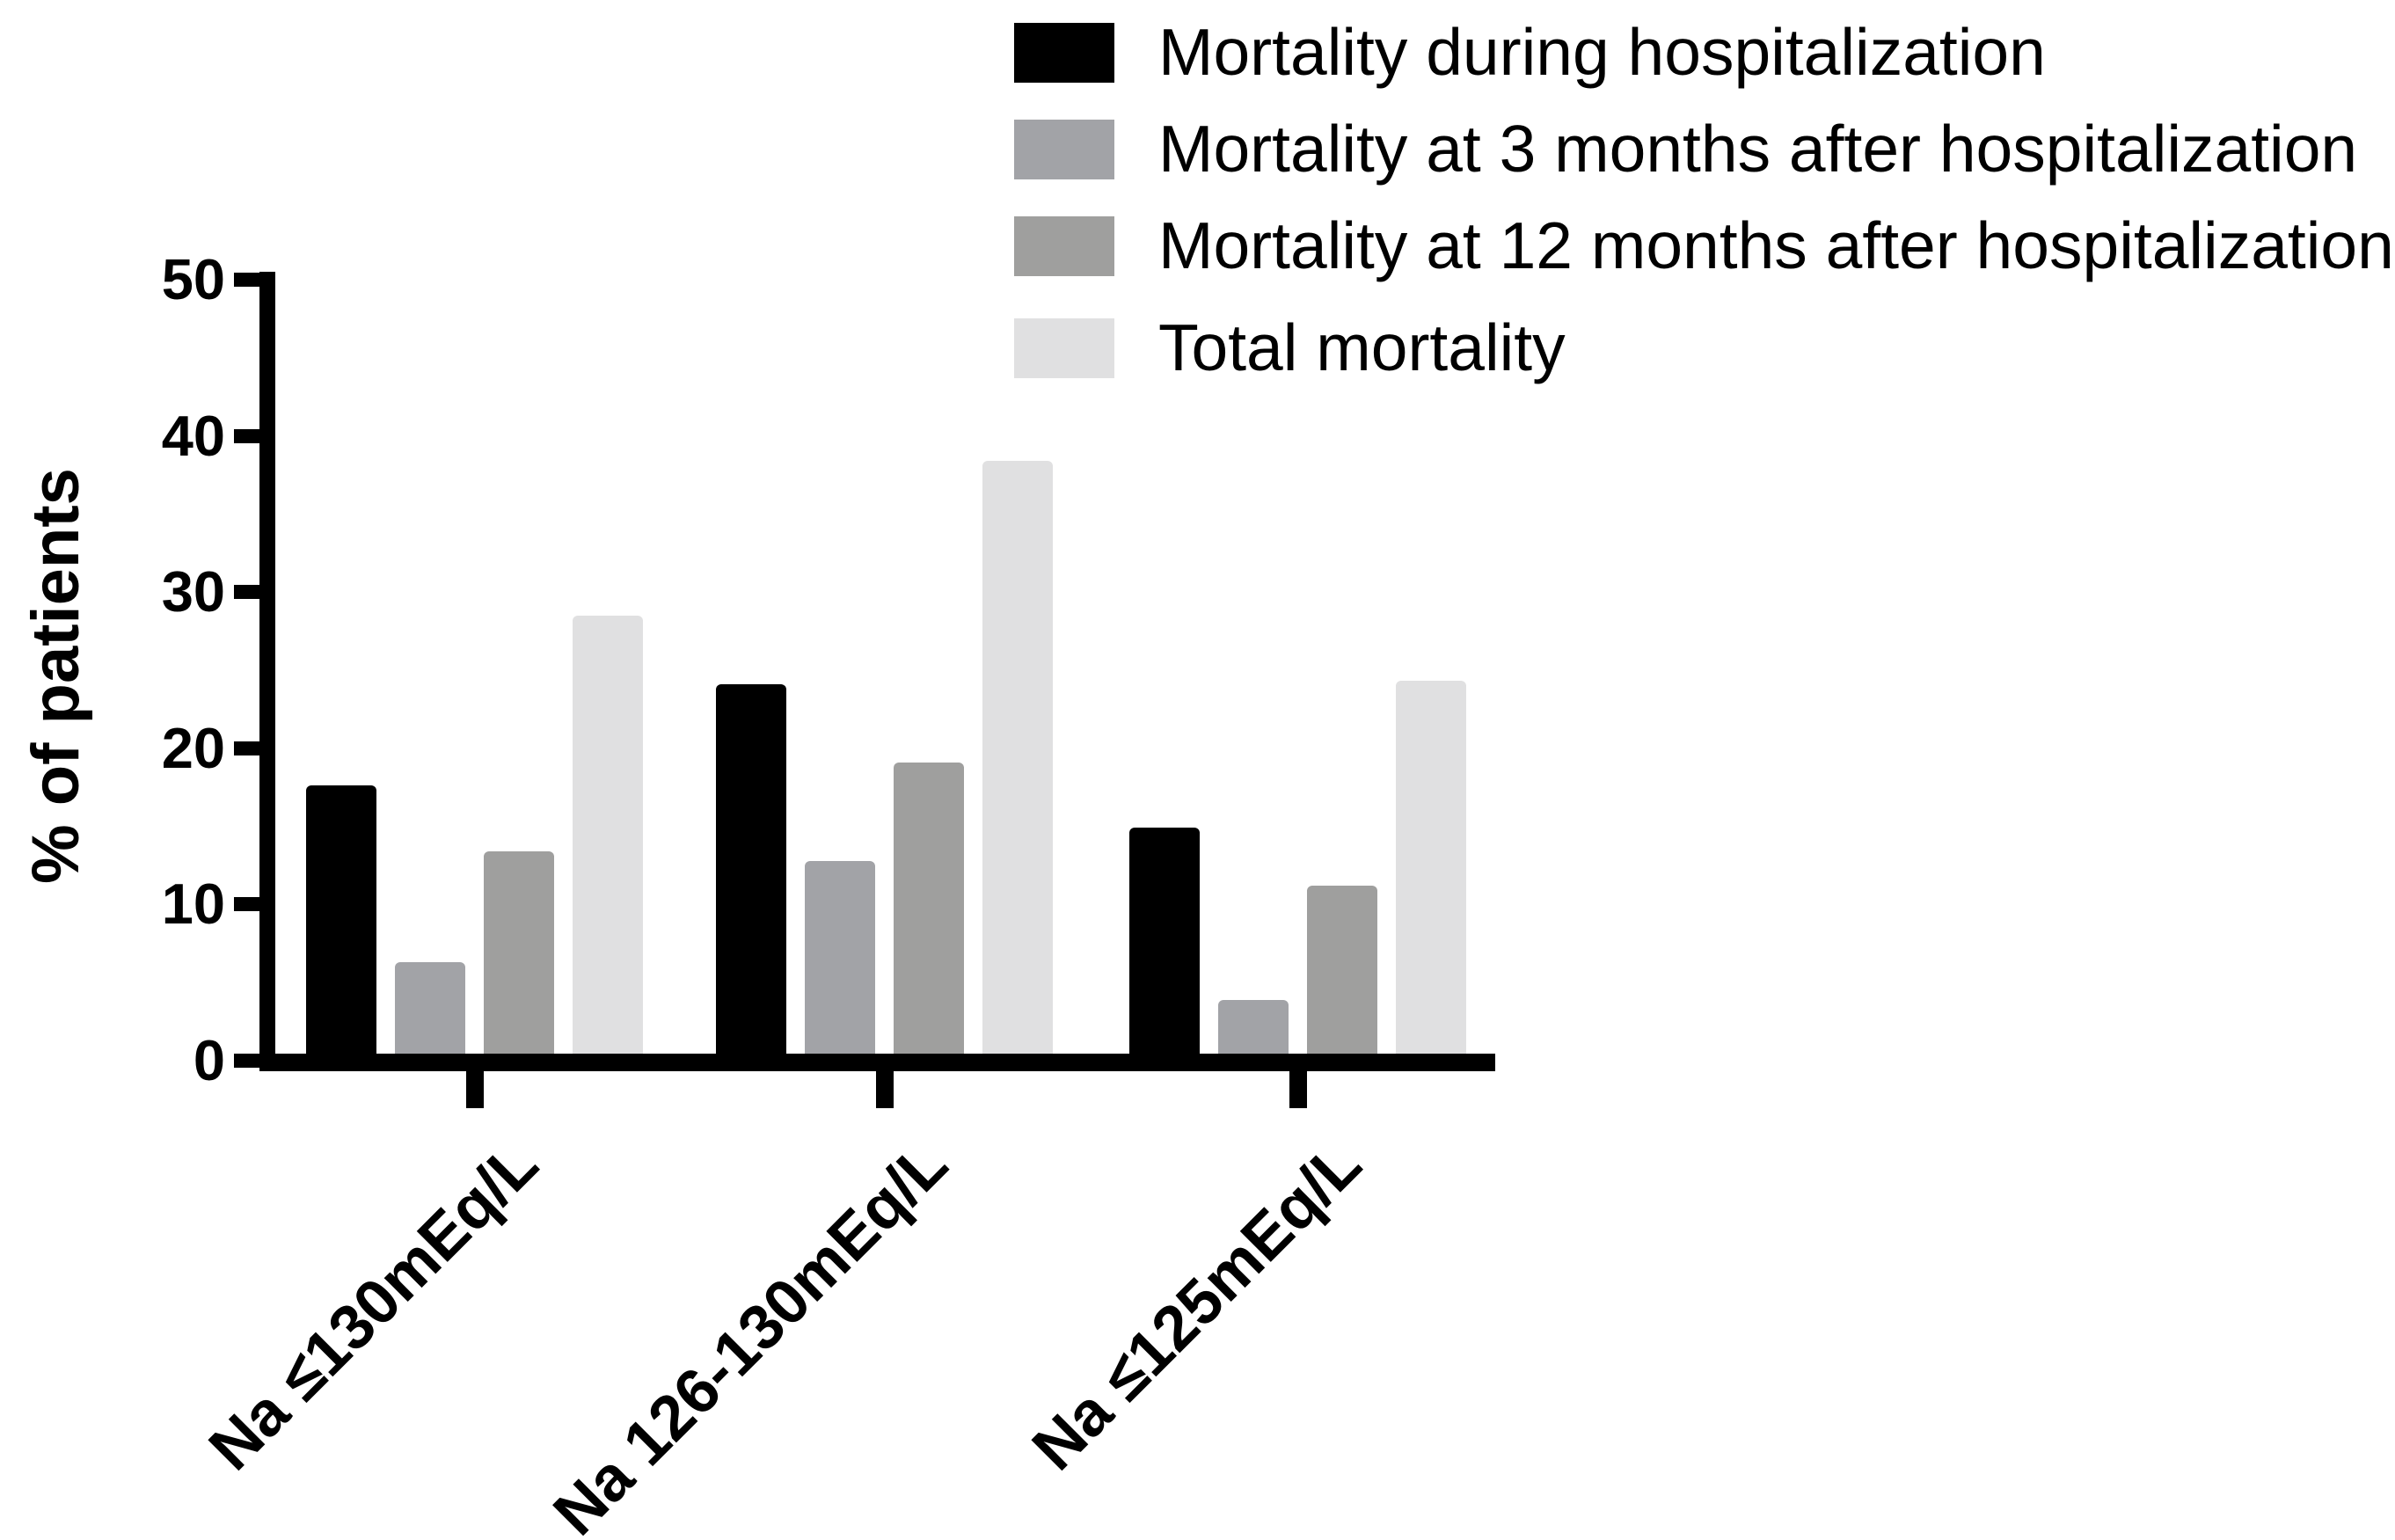 Image resolution: width=2395 pixels, height=1540 pixels. Describe the element at coordinates (193, 591) in the screenshot. I see `y-tick-label: 30` at that location.